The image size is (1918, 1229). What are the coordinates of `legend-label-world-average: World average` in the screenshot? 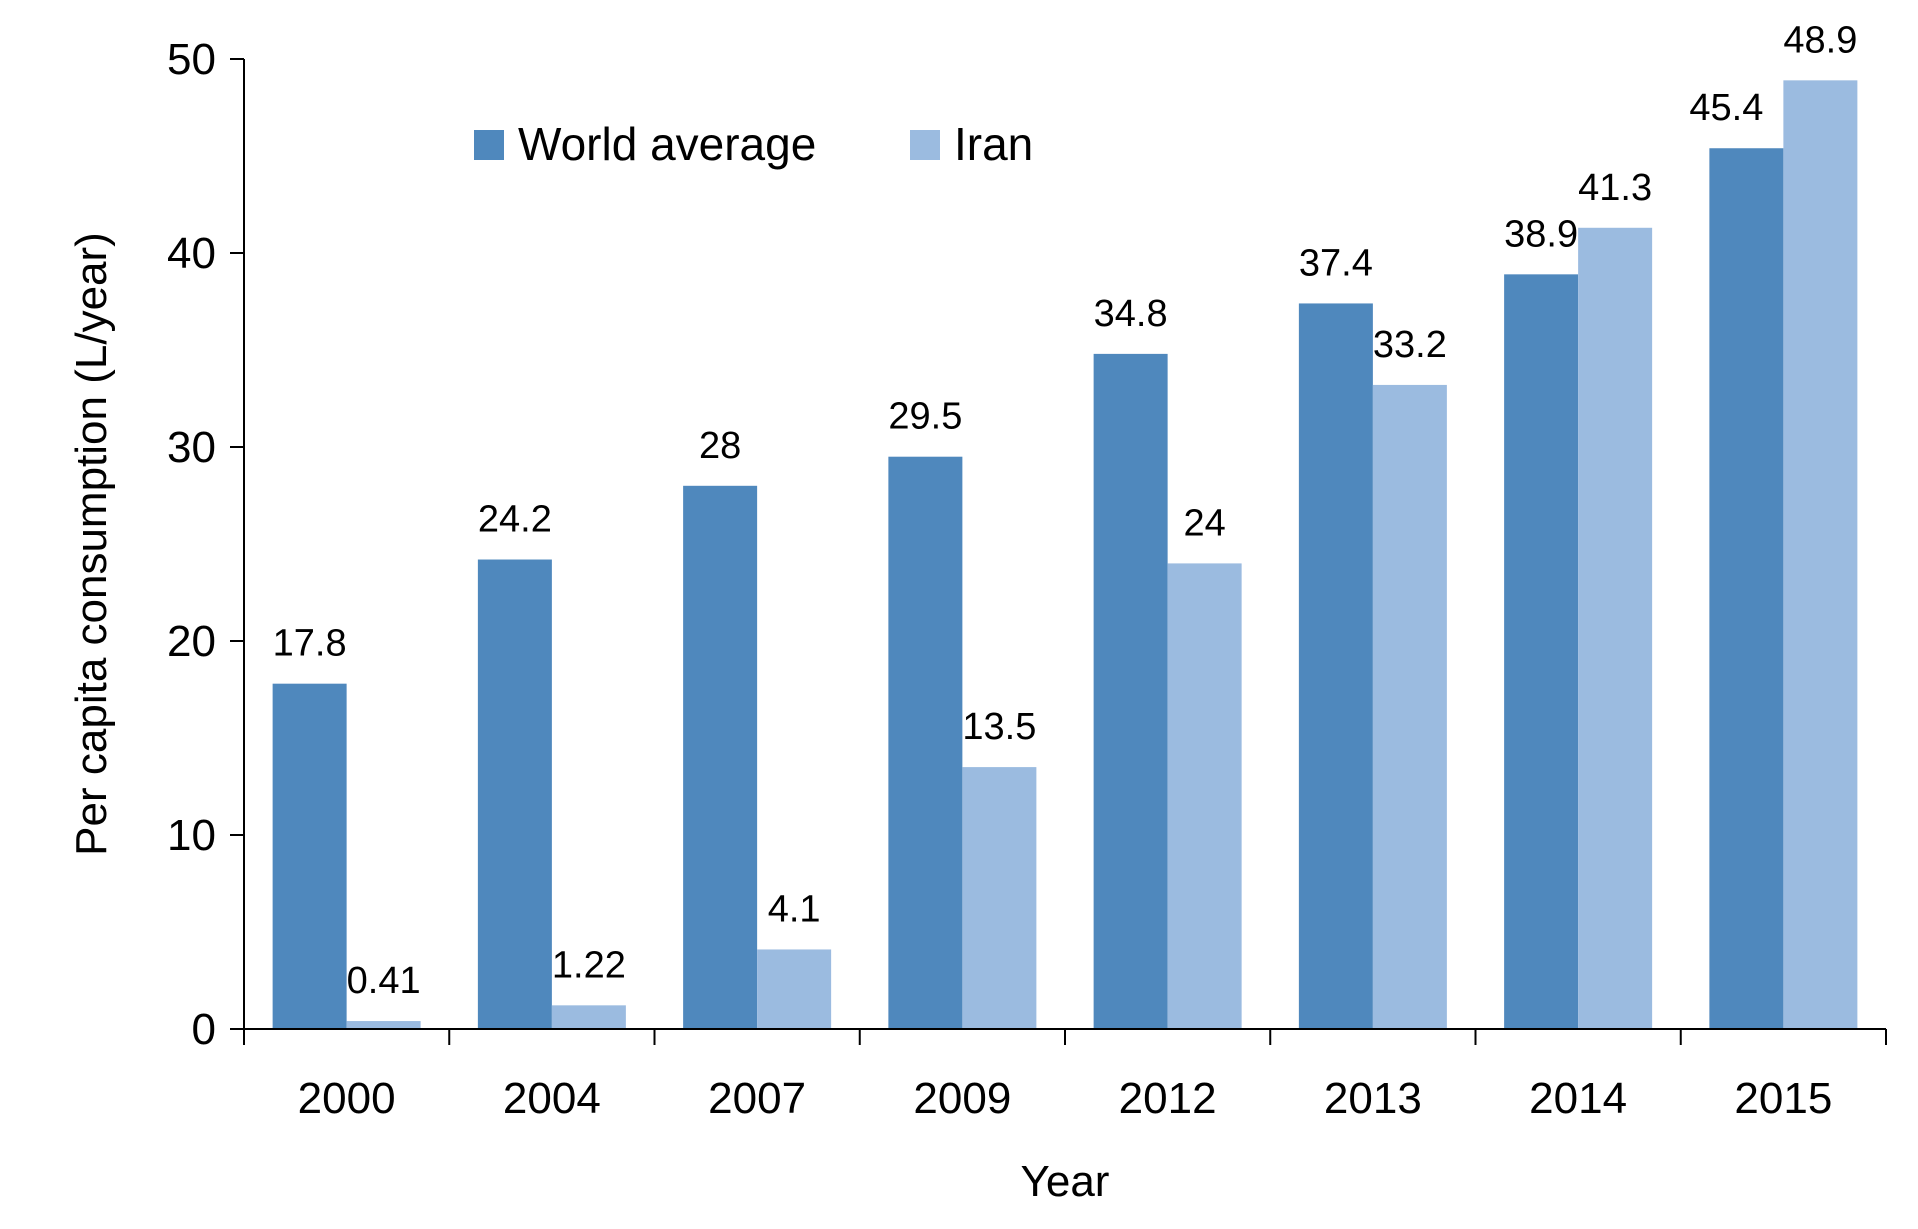 It's located at (667, 144).